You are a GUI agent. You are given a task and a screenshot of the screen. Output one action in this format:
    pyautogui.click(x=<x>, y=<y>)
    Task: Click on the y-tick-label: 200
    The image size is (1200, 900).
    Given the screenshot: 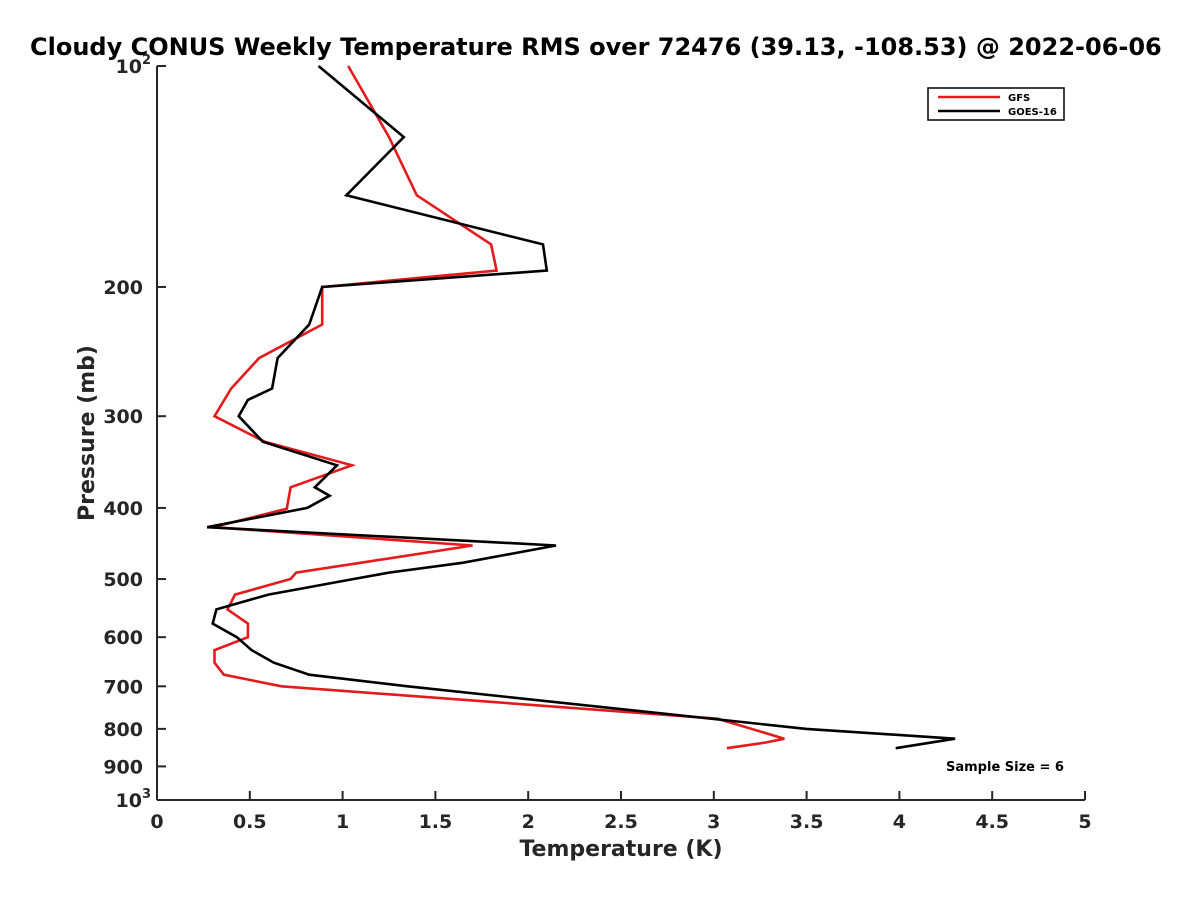 What is the action you would take?
    pyautogui.click(x=123, y=288)
    